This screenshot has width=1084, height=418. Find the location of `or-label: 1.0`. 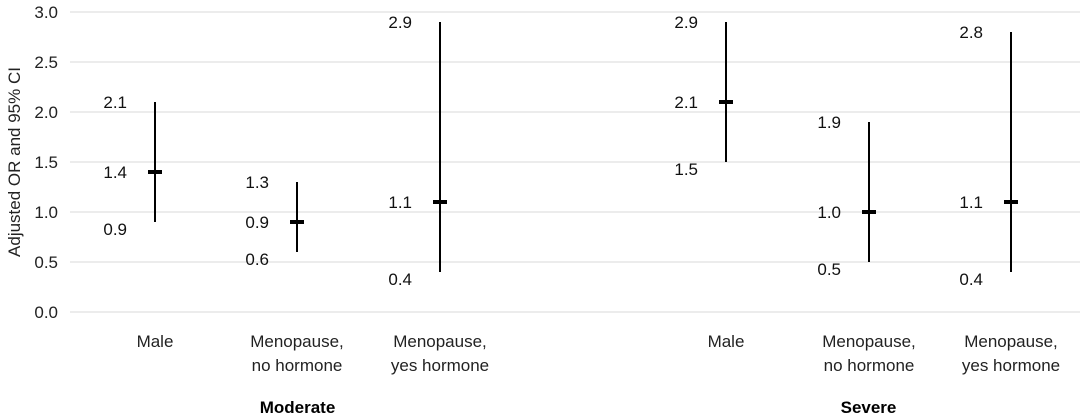

or-label: 1.0 is located at coordinates (829, 212).